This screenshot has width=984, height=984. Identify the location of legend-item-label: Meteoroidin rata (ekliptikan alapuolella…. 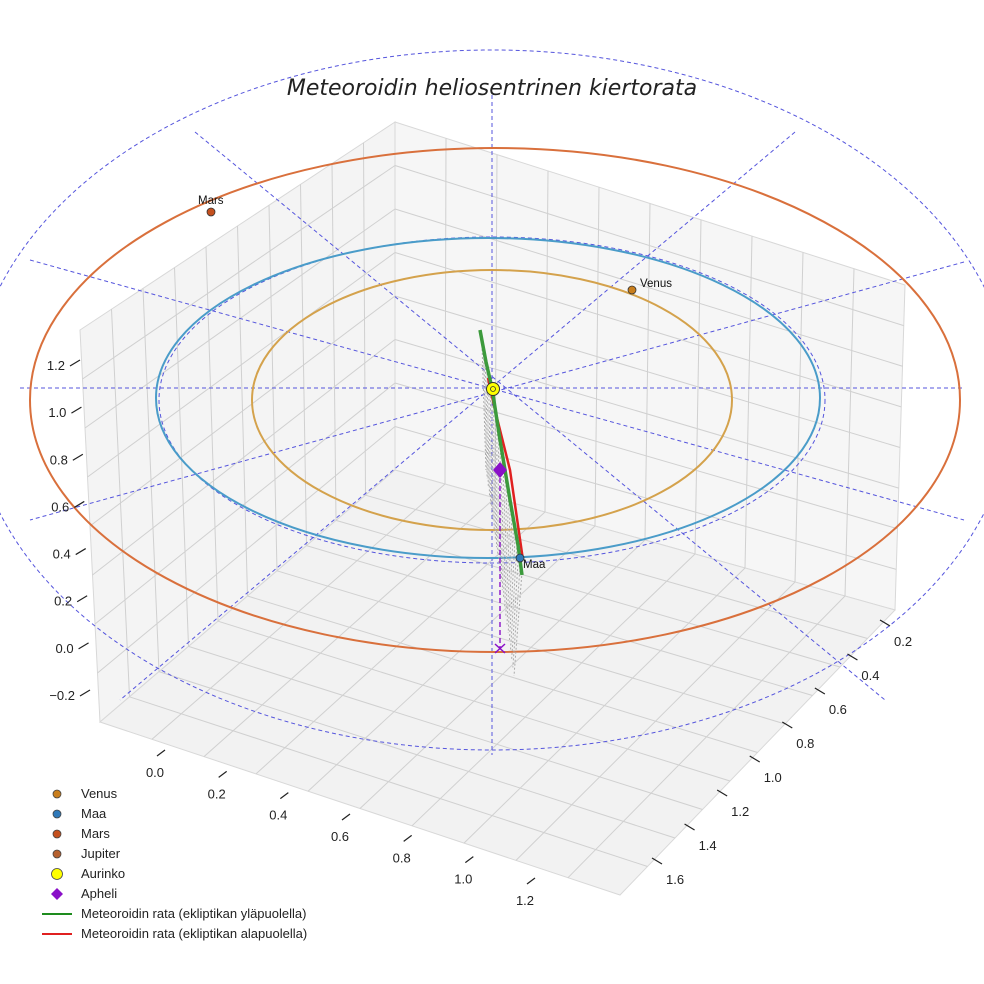
(194, 933).